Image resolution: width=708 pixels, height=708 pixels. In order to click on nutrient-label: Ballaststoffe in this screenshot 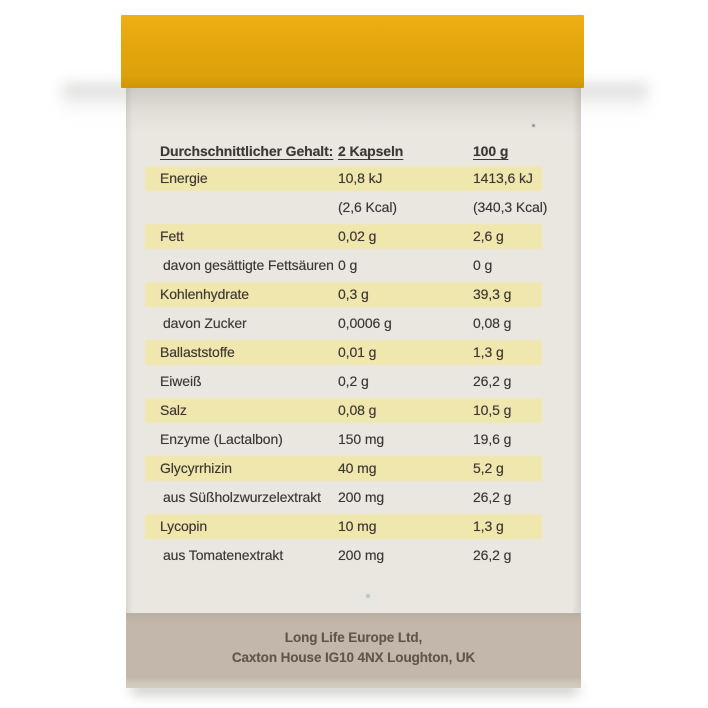, I will do `click(197, 352)`.